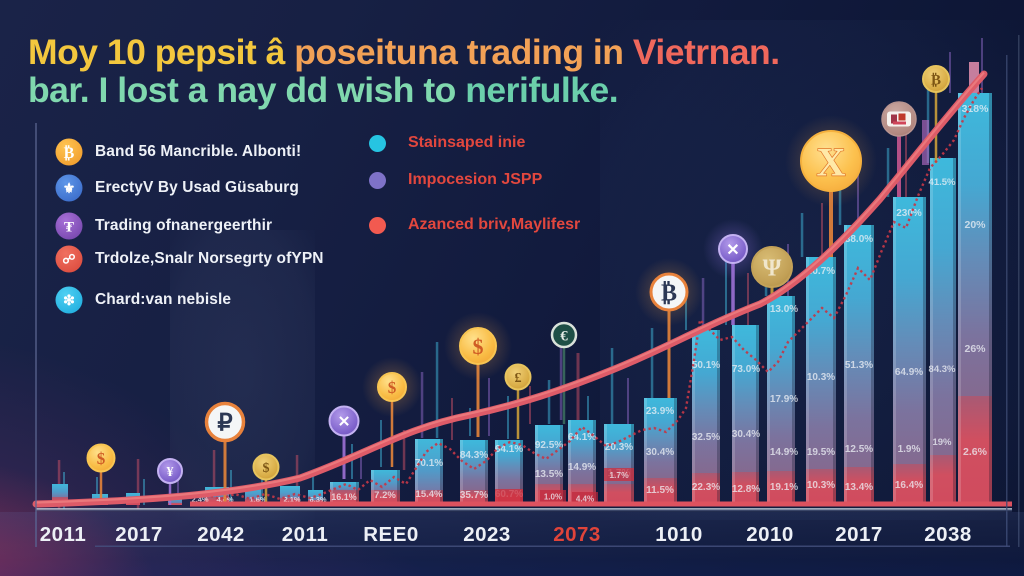 The height and width of the screenshot is (576, 1024). I want to click on svg-text: 2042, so click(221, 534).